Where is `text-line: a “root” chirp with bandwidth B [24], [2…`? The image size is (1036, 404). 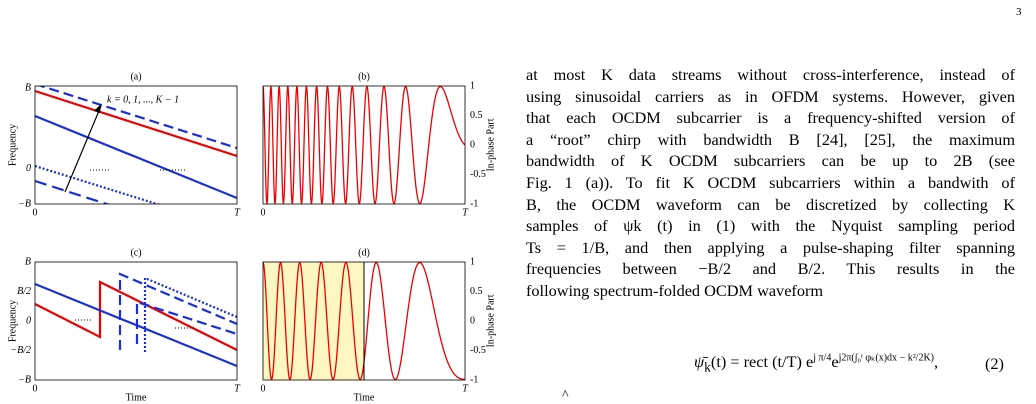 text-line: a “root” chirp with bandwidth B [24], [2… is located at coordinates (770, 139).